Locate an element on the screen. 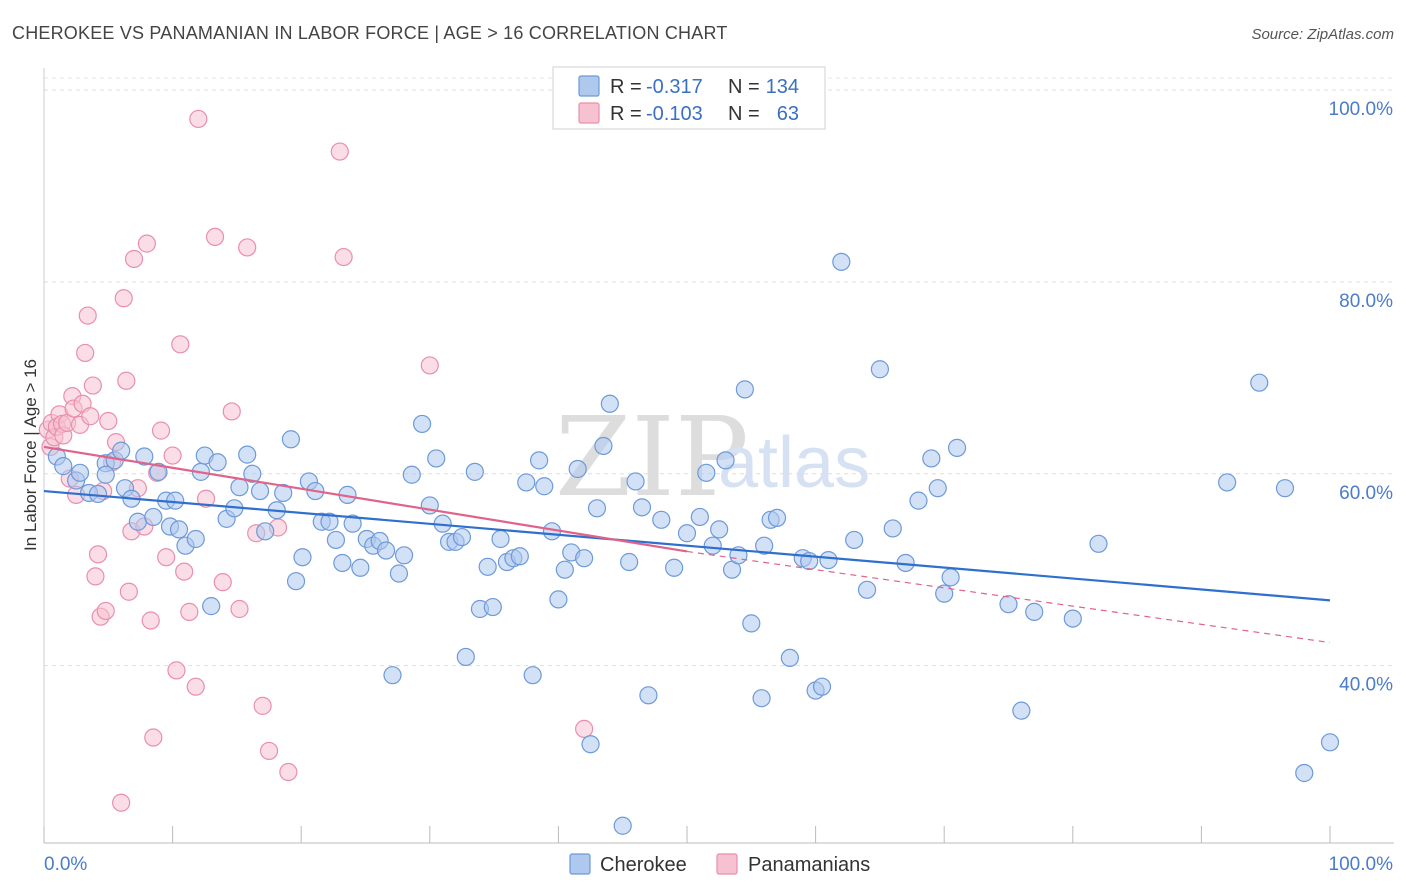 This screenshot has width=1406, height=892. y-tick-label-0: 100.0% is located at coordinates (1361, 109).